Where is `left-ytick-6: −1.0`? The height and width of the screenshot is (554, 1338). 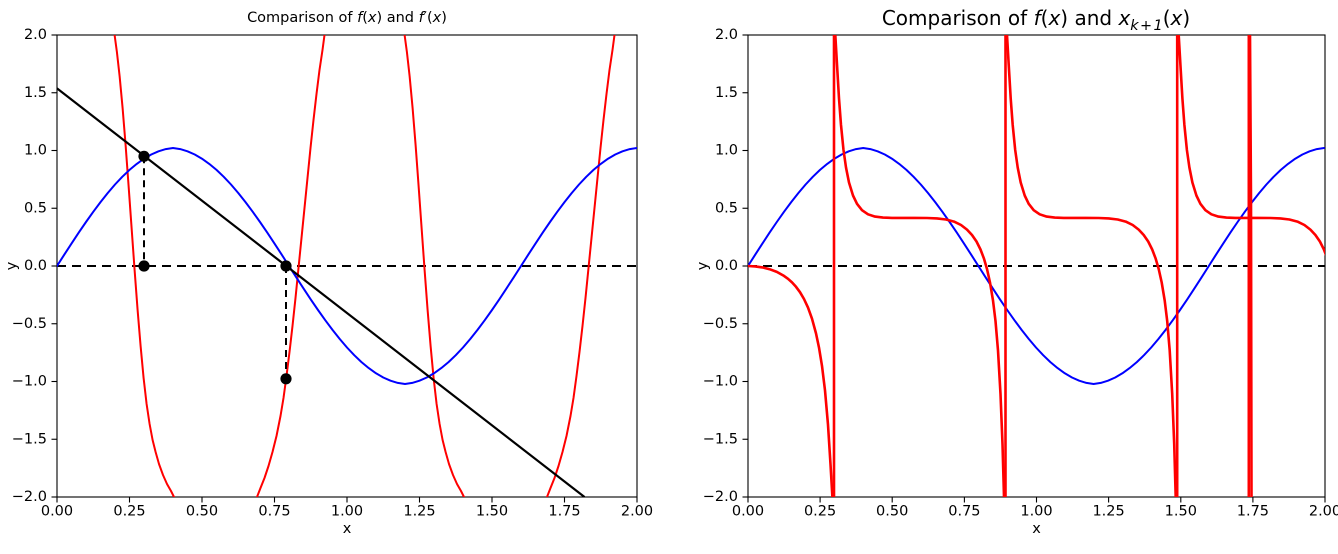 left-ytick-6: −1.0 is located at coordinates (29, 382).